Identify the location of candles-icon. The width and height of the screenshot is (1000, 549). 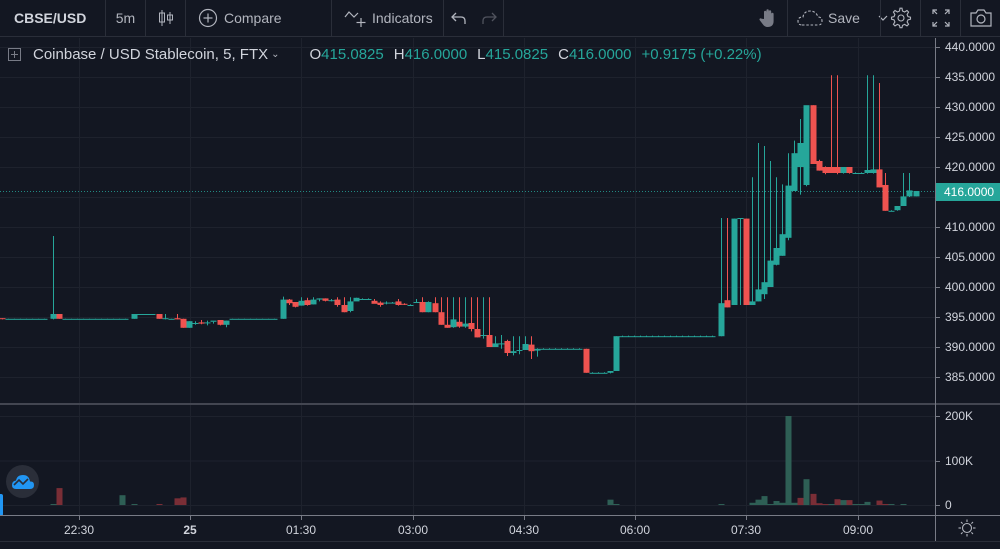
(166, 18).